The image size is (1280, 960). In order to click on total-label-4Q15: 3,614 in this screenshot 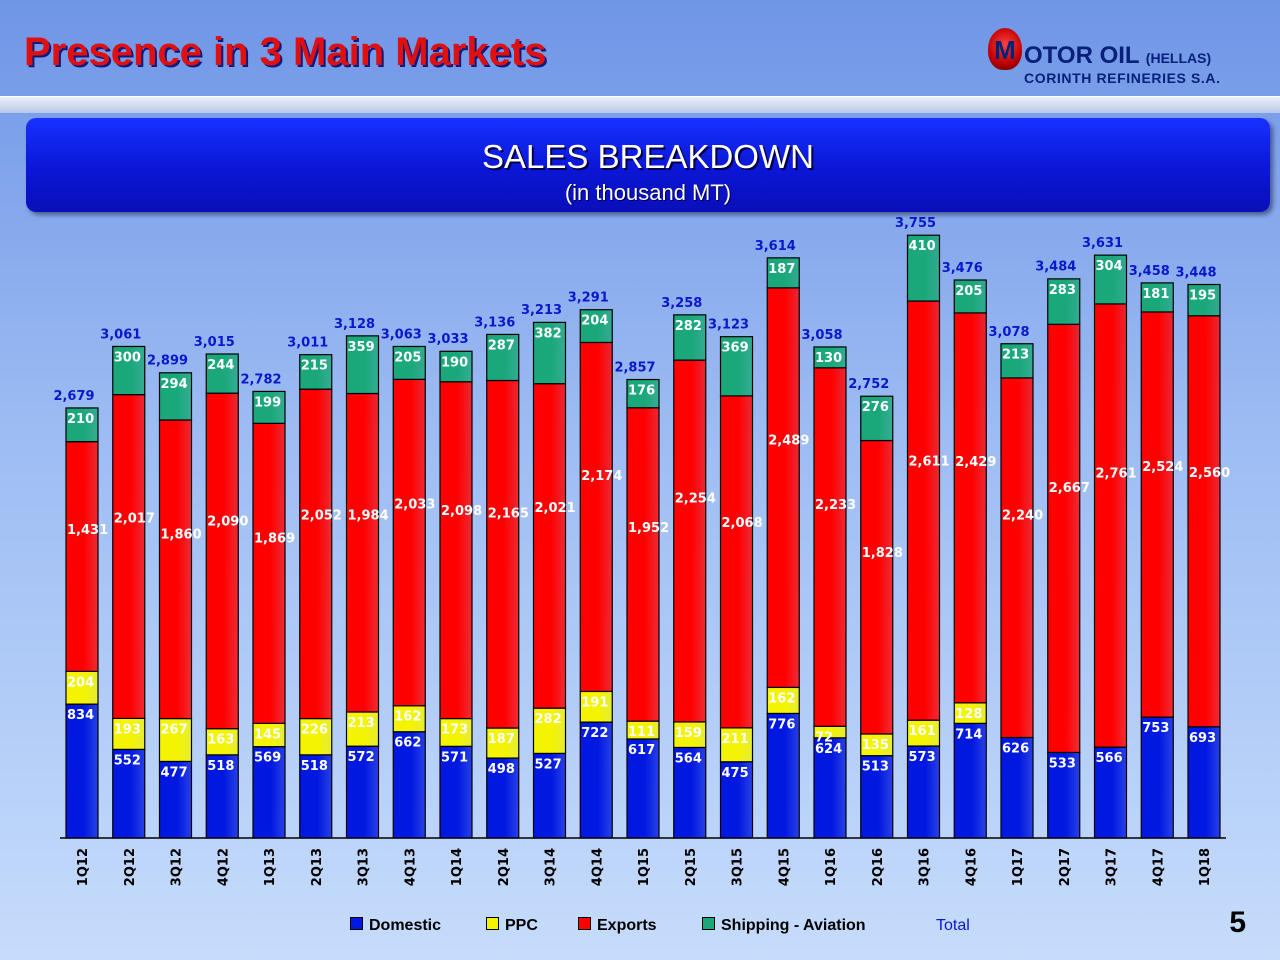, I will do `click(775, 246)`.